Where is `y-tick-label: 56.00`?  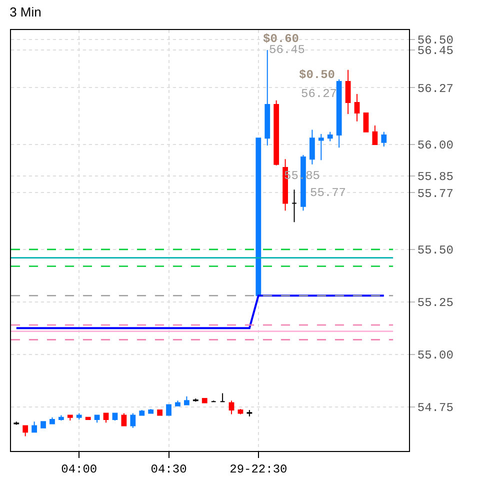 y-tick-label: 56.00 is located at coordinates (435, 145).